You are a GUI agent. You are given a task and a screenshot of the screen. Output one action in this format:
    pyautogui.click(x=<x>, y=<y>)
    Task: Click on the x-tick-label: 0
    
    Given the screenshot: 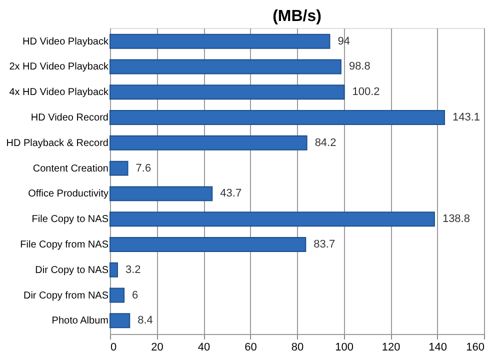 What is the action you would take?
    pyautogui.click(x=113, y=348)
    